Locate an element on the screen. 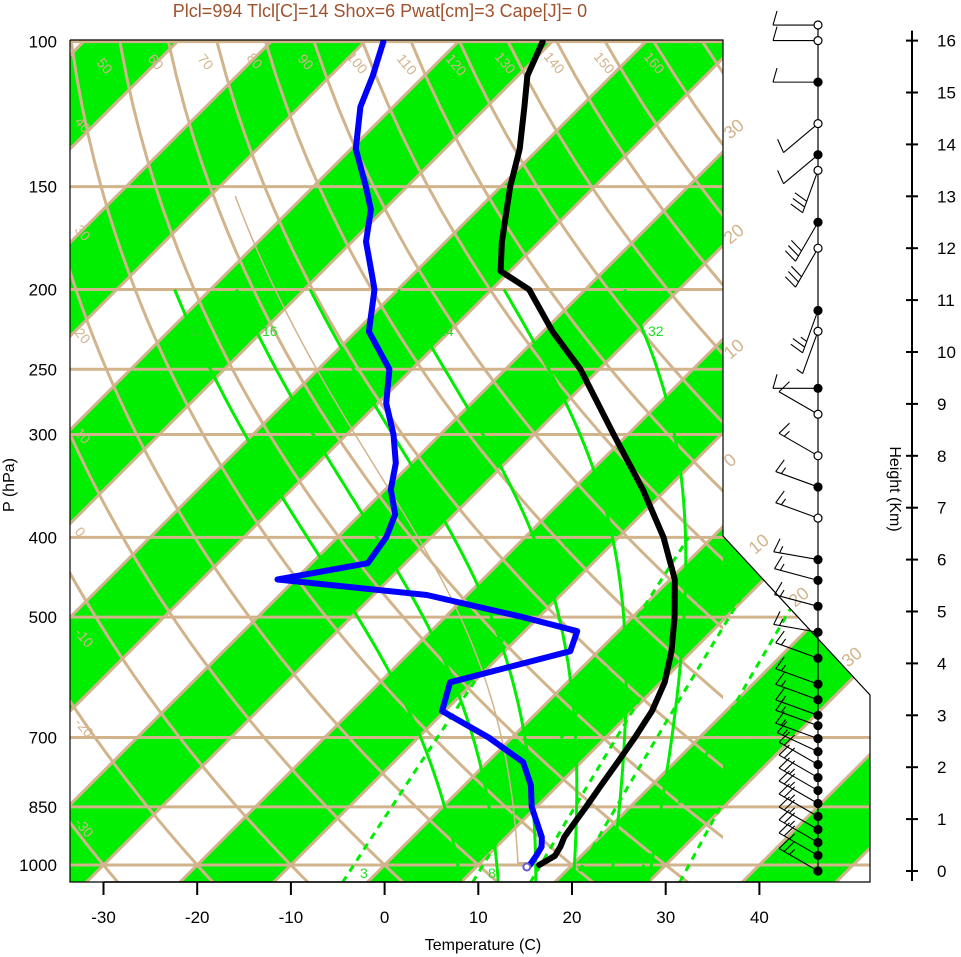  height-tick-label: 14 is located at coordinates (946, 144).